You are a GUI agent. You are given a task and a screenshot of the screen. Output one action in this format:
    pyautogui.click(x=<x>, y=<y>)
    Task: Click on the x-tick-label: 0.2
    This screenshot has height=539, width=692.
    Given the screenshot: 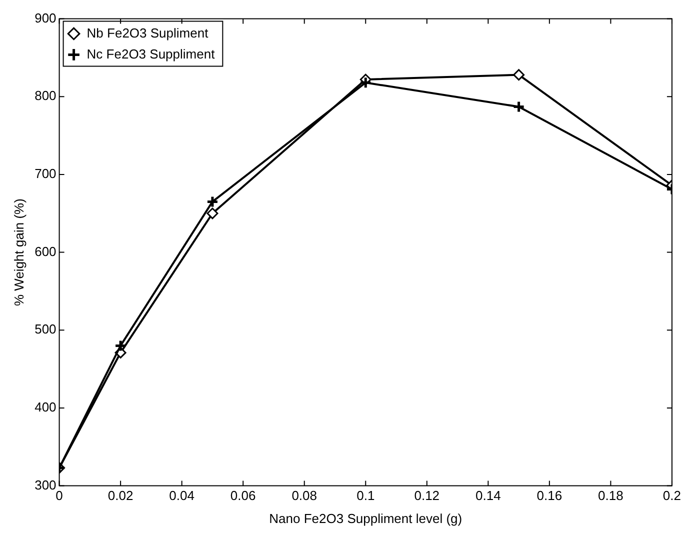 What is the action you would take?
    pyautogui.click(x=672, y=496)
    